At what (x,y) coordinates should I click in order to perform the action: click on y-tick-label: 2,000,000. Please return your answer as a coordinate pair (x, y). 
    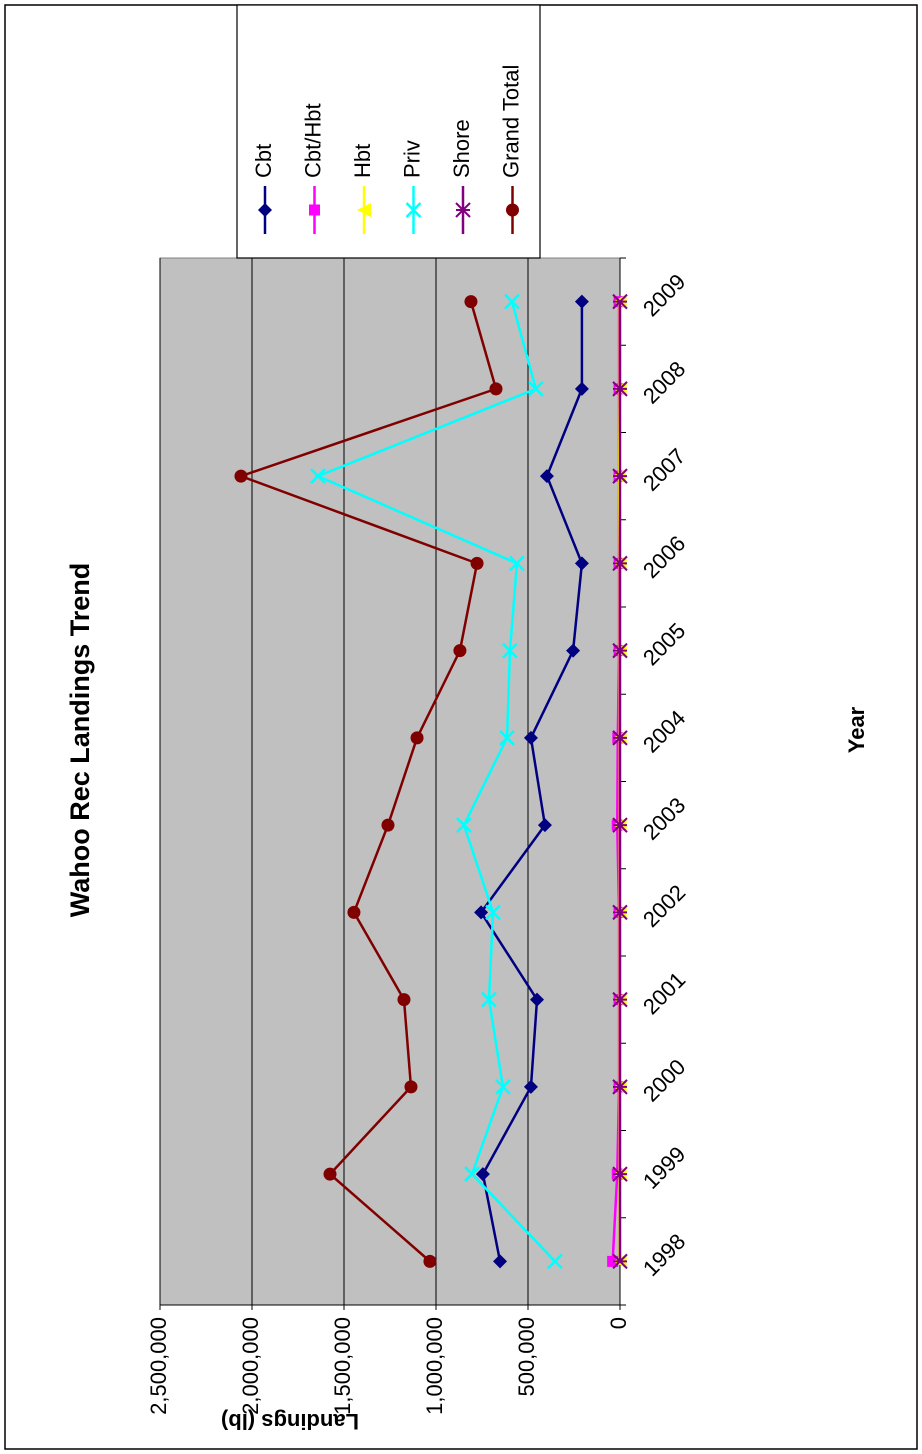
    Looking at the image, I should click on (250, 1366).